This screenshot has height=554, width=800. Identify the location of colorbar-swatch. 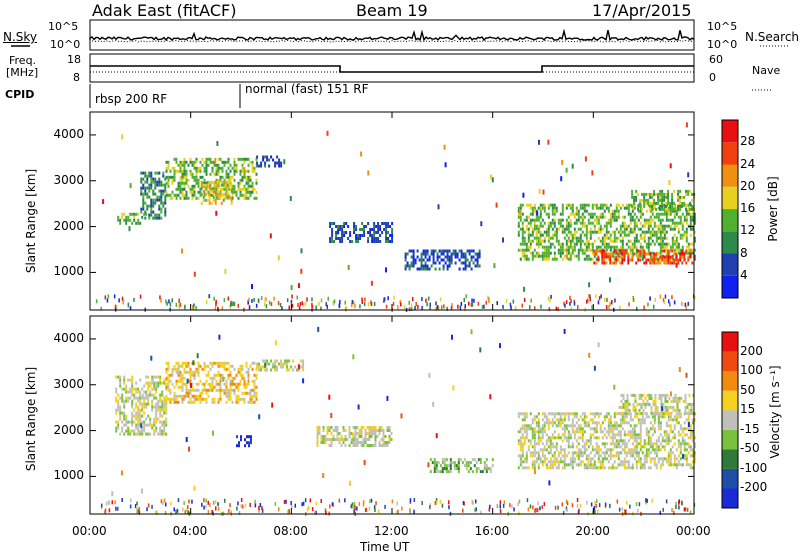
(730, 264).